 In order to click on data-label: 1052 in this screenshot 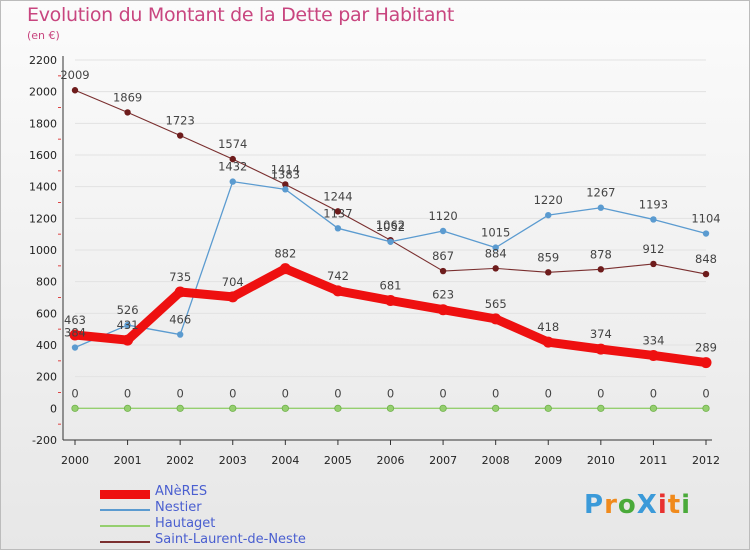, I will do `click(390, 227)`.